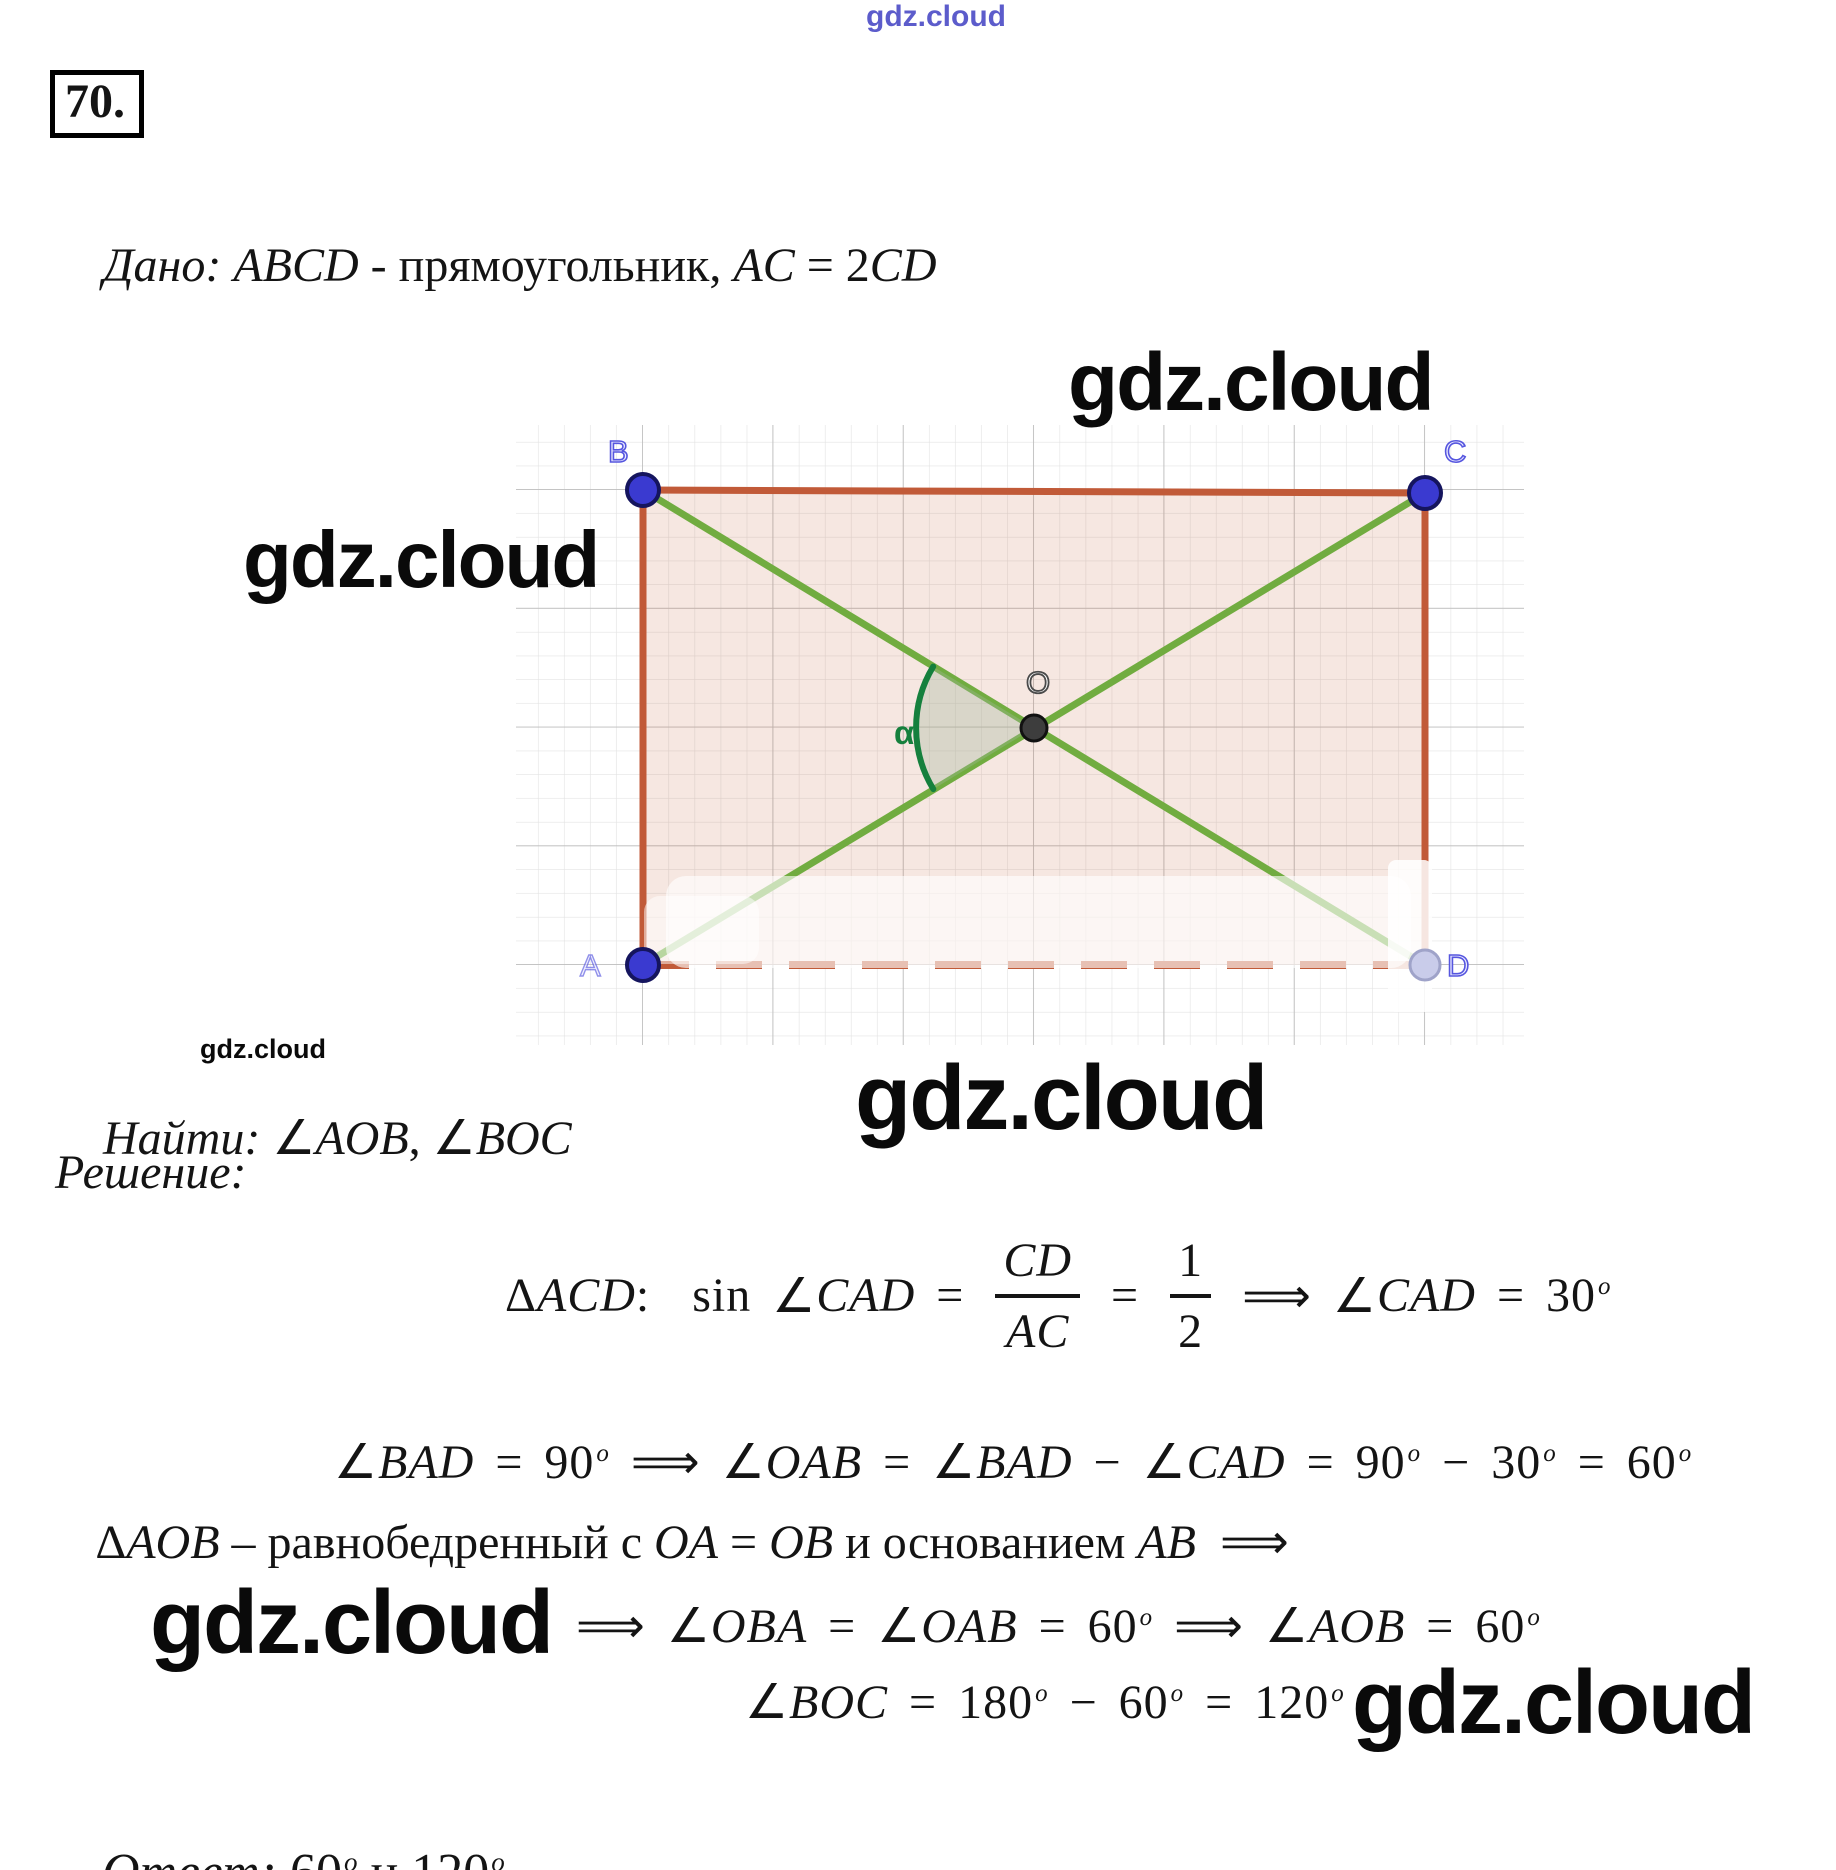 The height and width of the screenshot is (1870, 1836). What do you see at coordinates (1034, 491) in the screenshot?
I see `side-bc` at bounding box center [1034, 491].